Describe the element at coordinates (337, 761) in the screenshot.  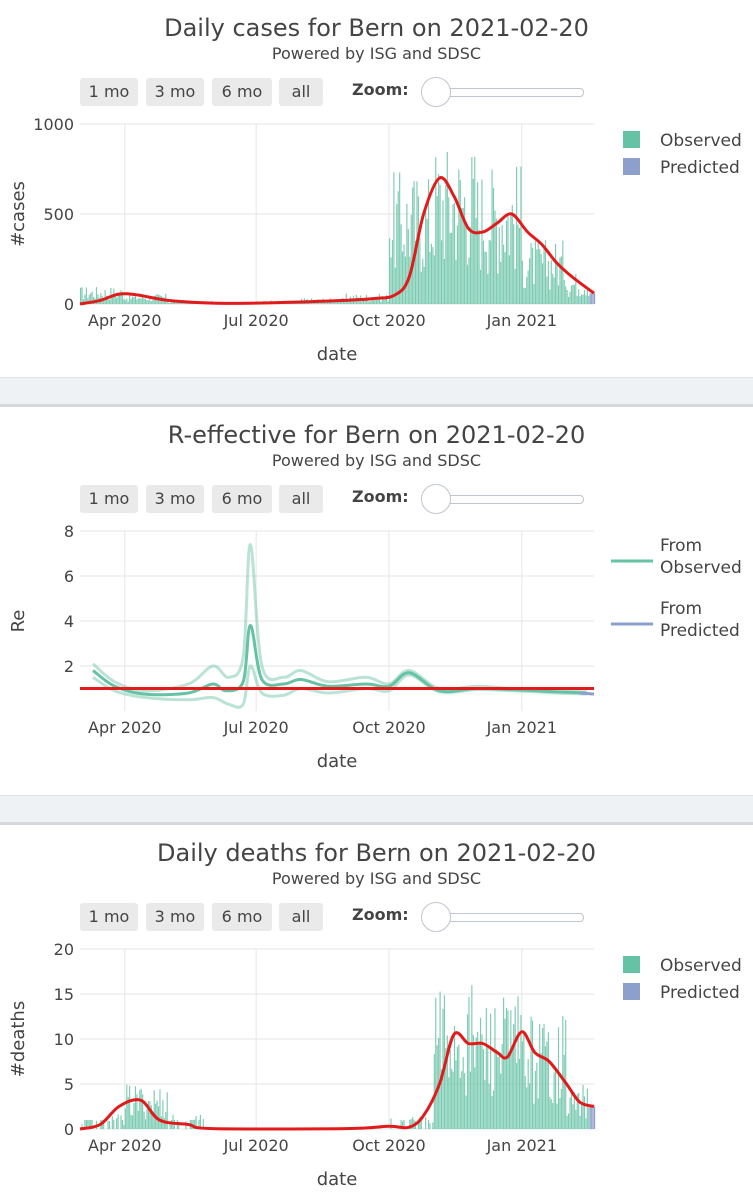
I see `x-axis-label: date` at that location.